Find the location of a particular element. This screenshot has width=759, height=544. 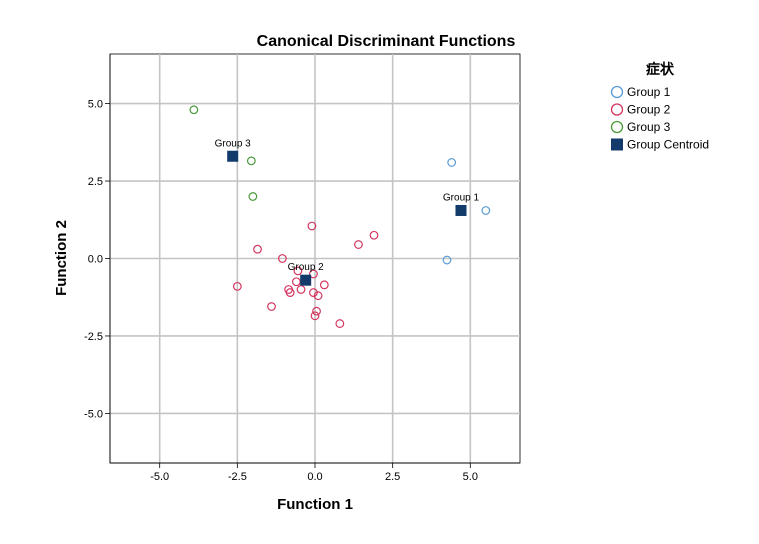

legend: 症状 Group 1 Group 2 Group 3 Group Centroid is located at coordinates (659, 106).